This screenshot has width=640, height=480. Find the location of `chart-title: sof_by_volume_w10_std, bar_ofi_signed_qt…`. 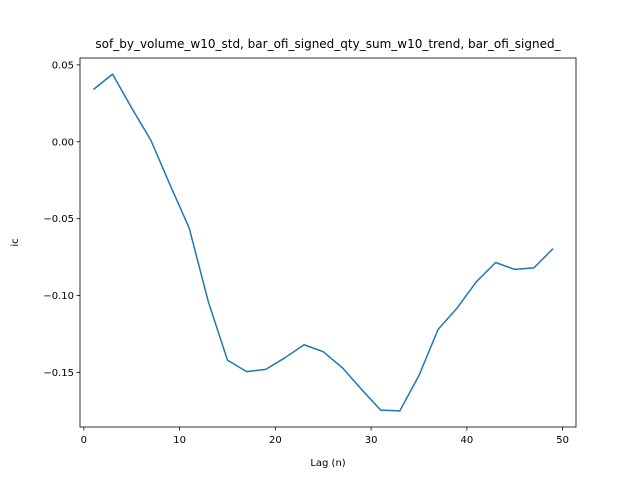

chart-title: sof_by_volume_w10_std, bar_ofi_signed_qt… is located at coordinates (328, 44).